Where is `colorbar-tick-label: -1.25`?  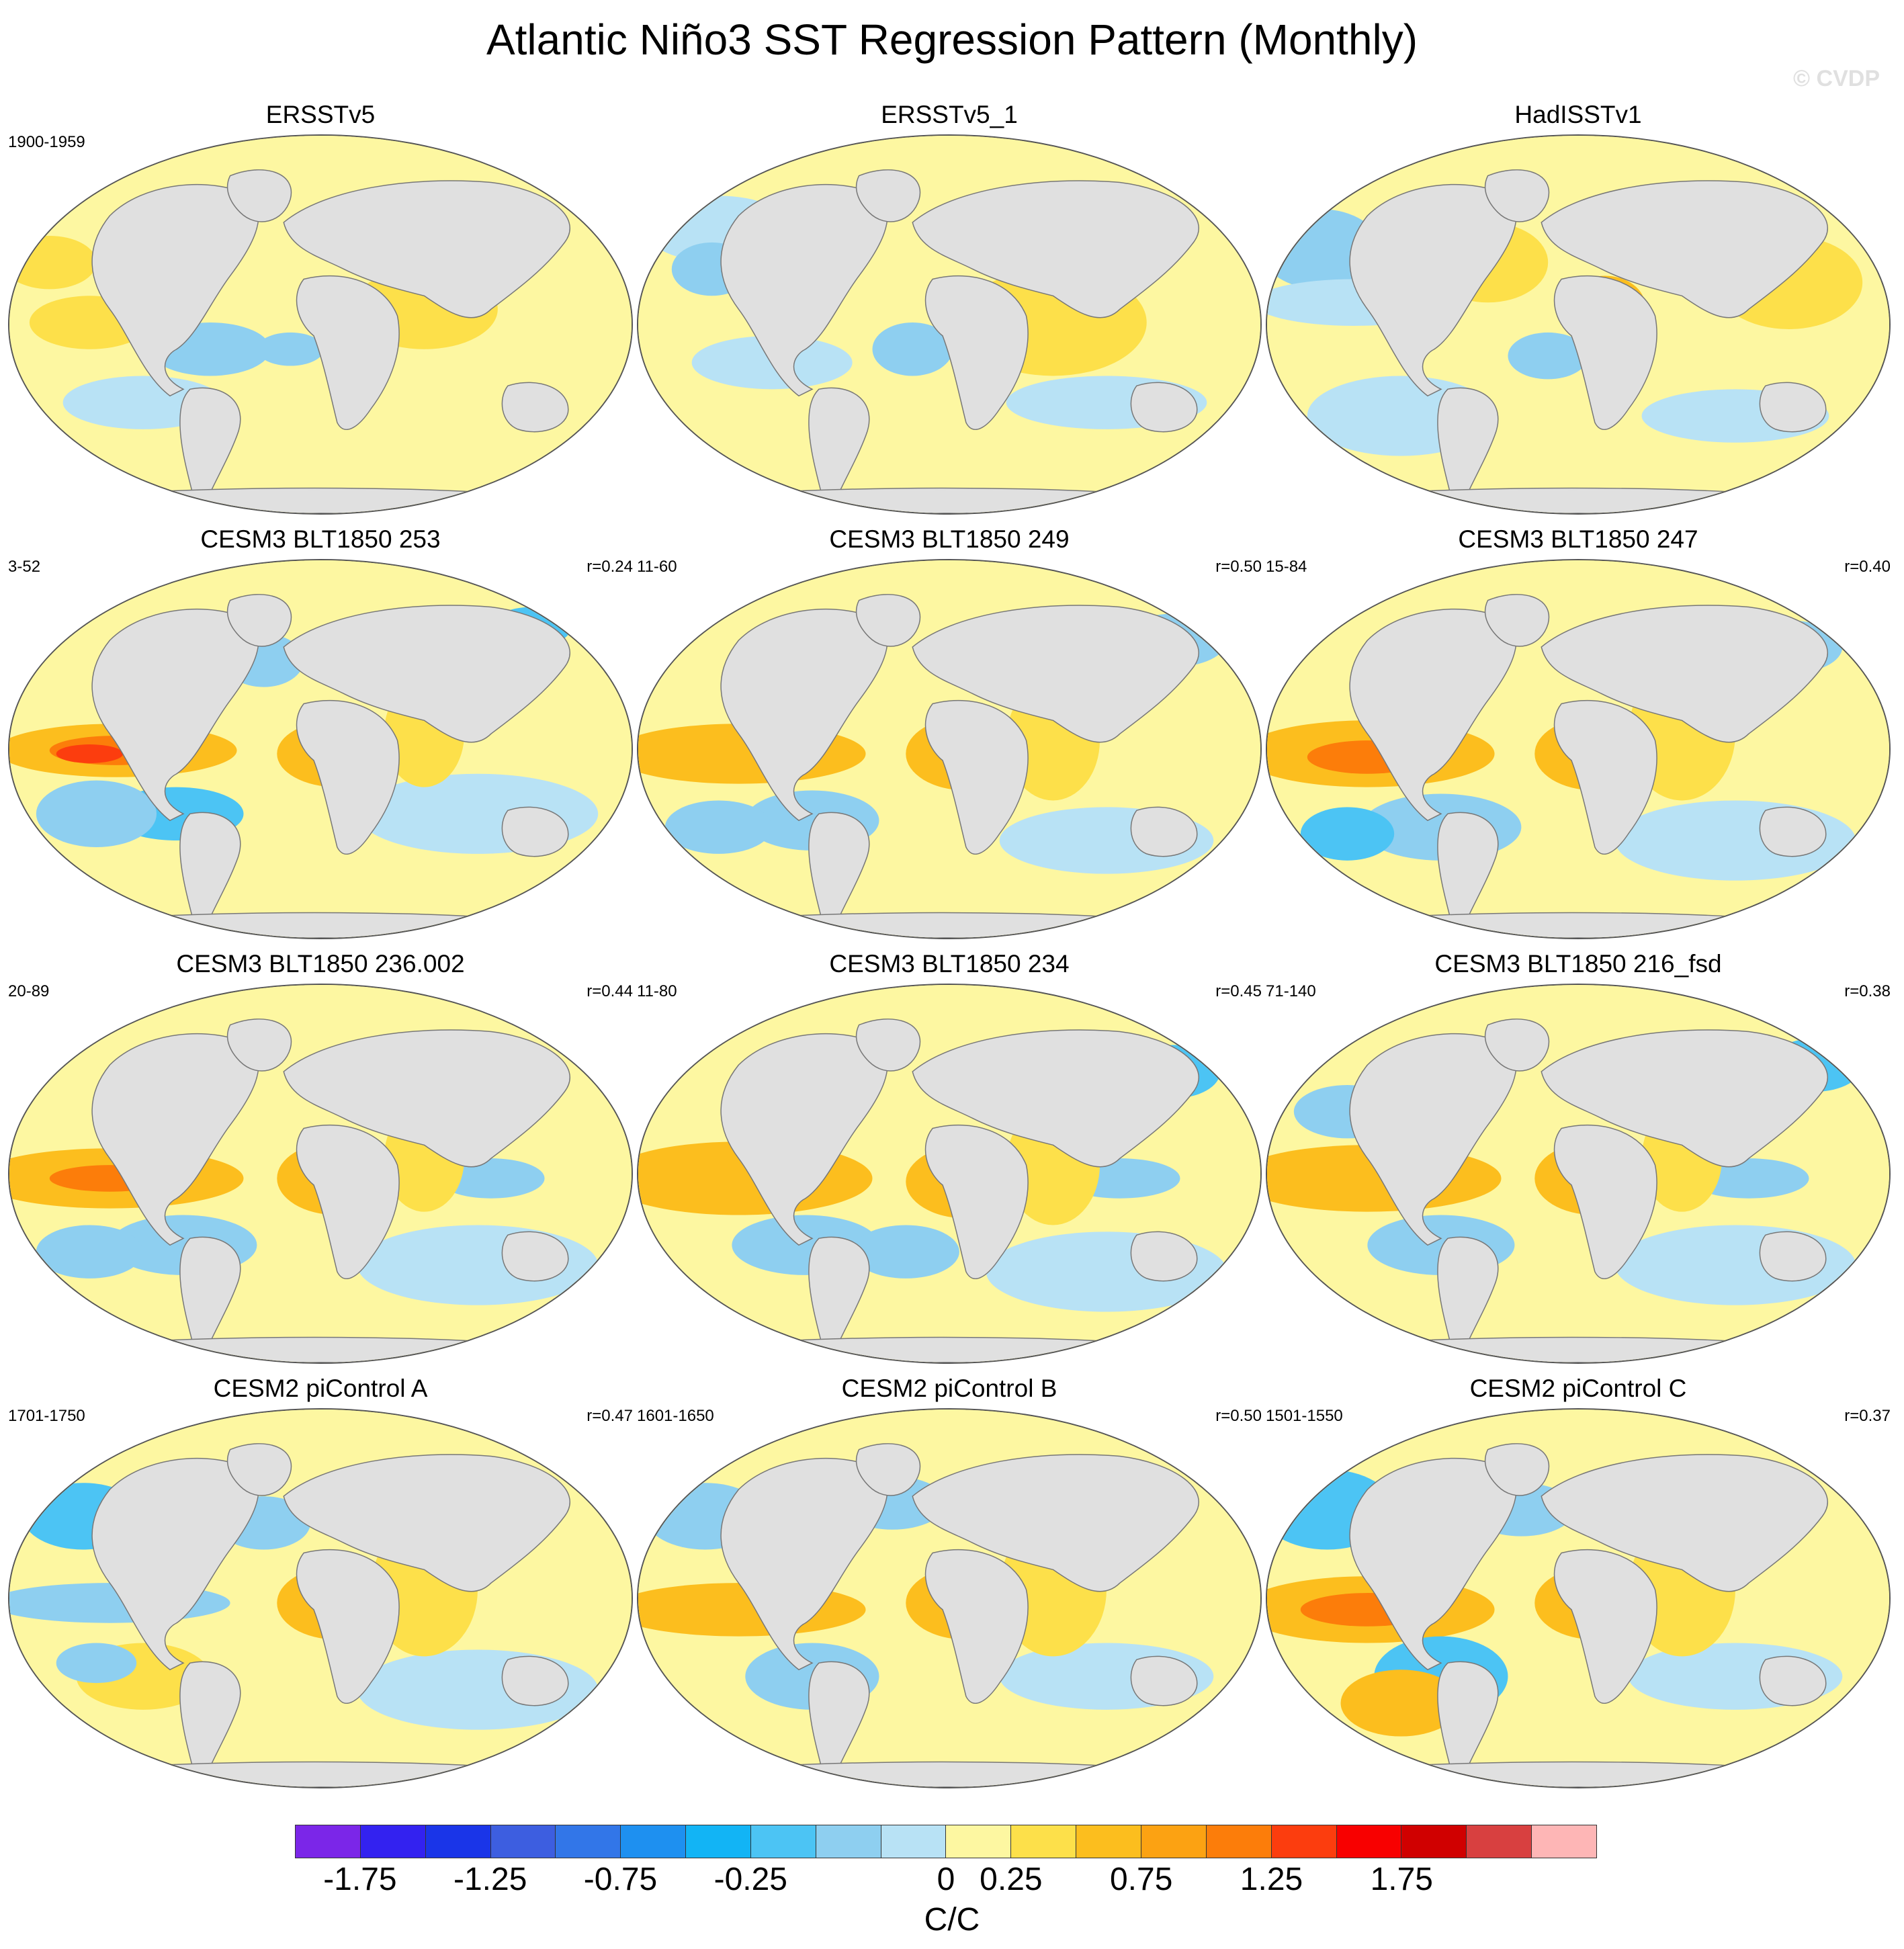 colorbar-tick-label: -1.25 is located at coordinates (490, 1879).